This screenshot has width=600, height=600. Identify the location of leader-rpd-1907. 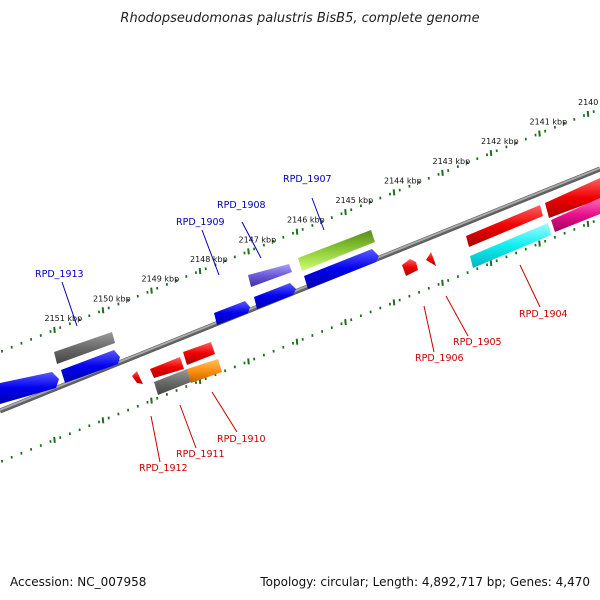
(318, 214).